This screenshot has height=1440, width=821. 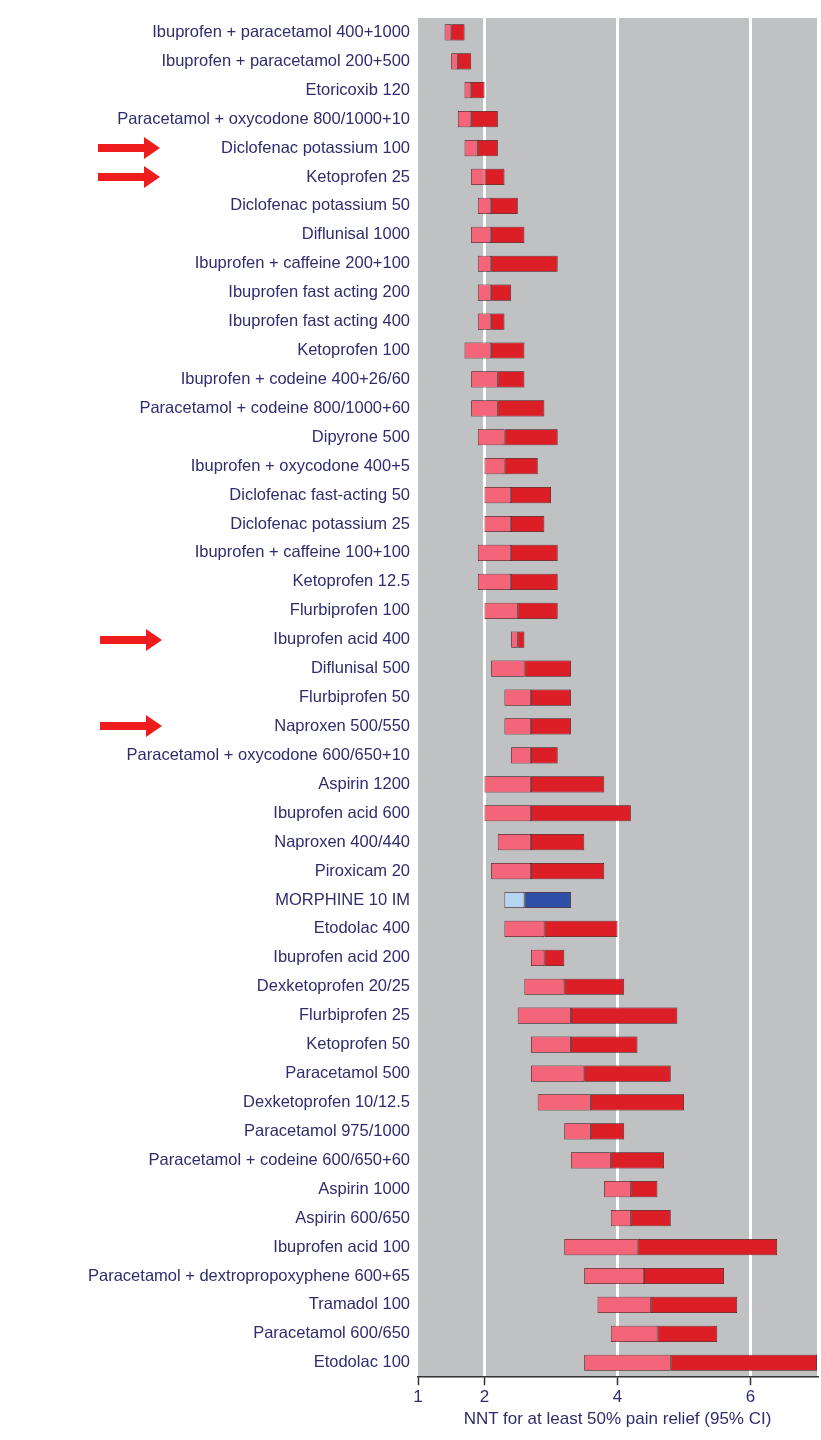 What do you see at coordinates (347, 1072) in the screenshot?
I see `y-tick-label: Paracetamol 500` at bounding box center [347, 1072].